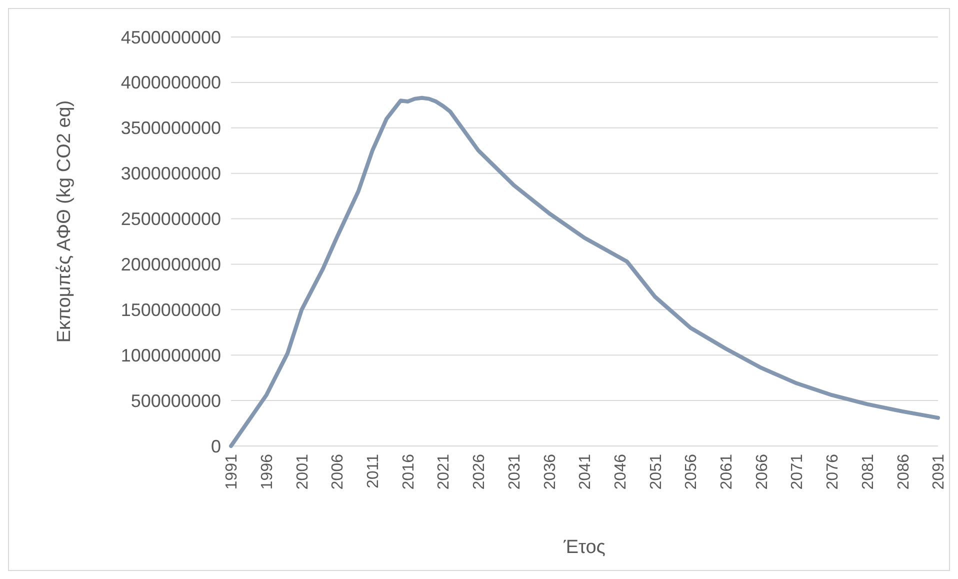 Image resolution: width=958 pixels, height=579 pixels. What do you see at coordinates (232, 472) in the screenshot?
I see `x-tick-label: 1991` at bounding box center [232, 472].